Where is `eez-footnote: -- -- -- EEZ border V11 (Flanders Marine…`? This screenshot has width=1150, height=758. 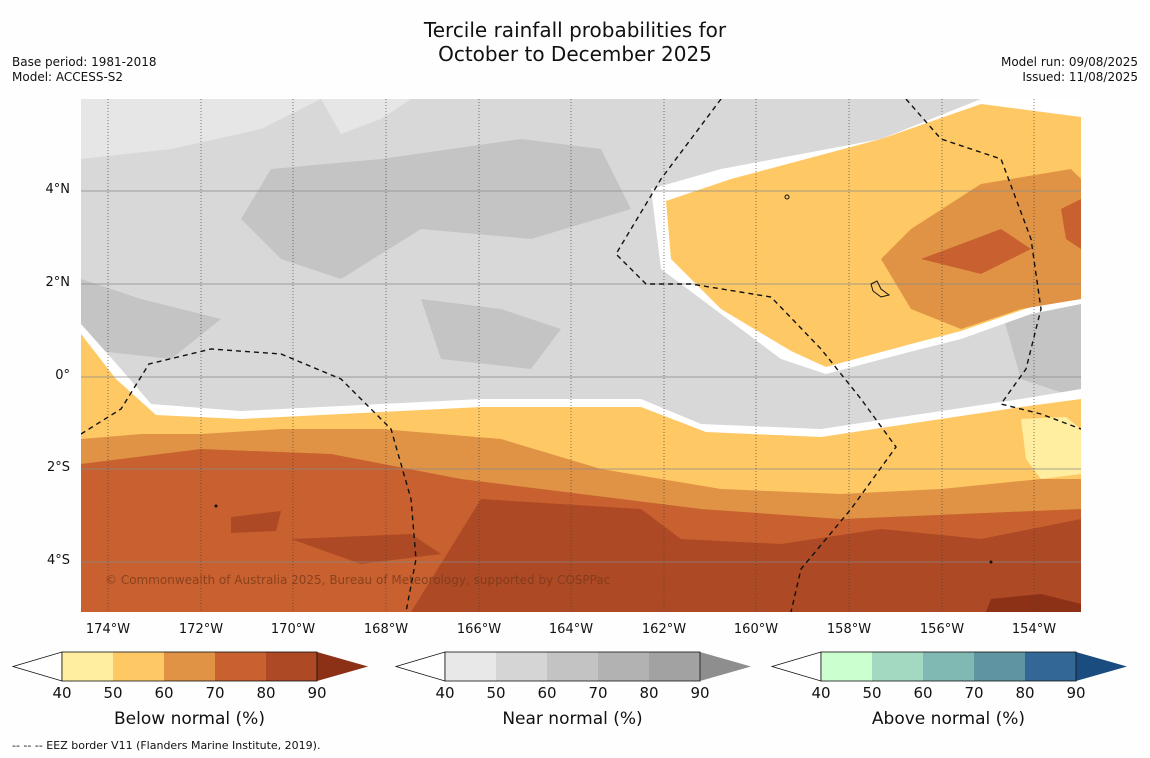 eez-footnote: -- -- -- EEZ border V11 (Flanders Marine… is located at coordinates (166, 745).